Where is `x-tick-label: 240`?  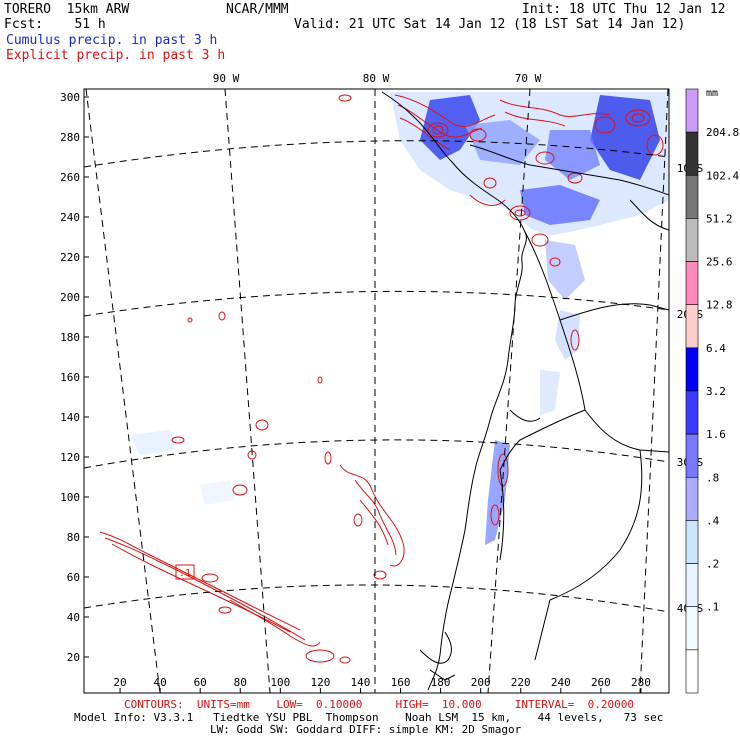 x-tick-label: 240 is located at coordinates (561, 682).